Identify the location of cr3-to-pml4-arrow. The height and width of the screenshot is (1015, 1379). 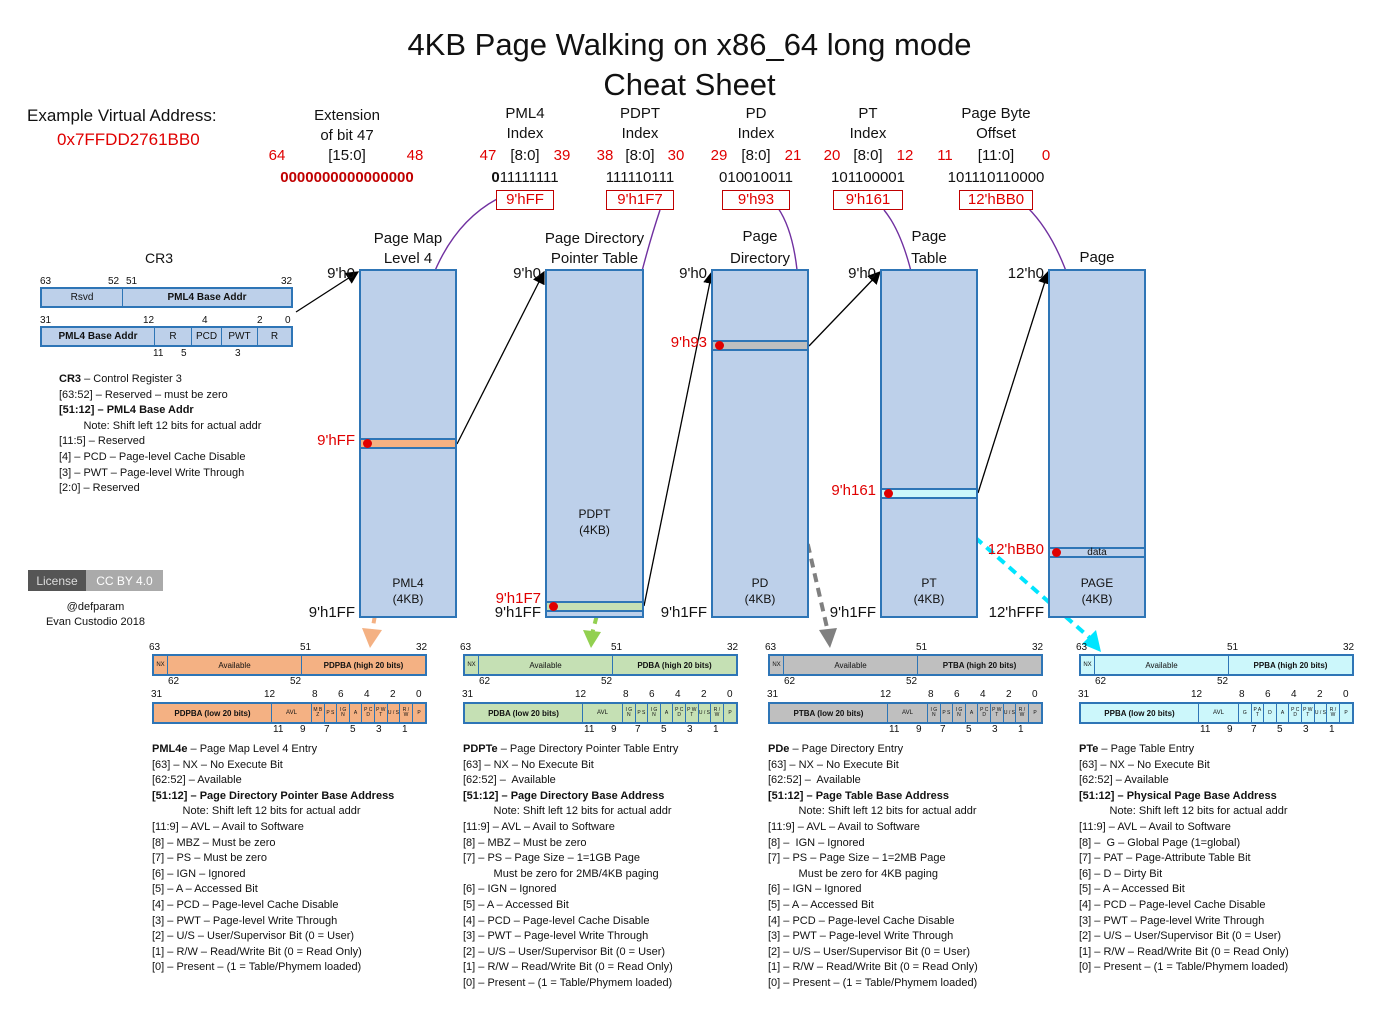
(327, 292).